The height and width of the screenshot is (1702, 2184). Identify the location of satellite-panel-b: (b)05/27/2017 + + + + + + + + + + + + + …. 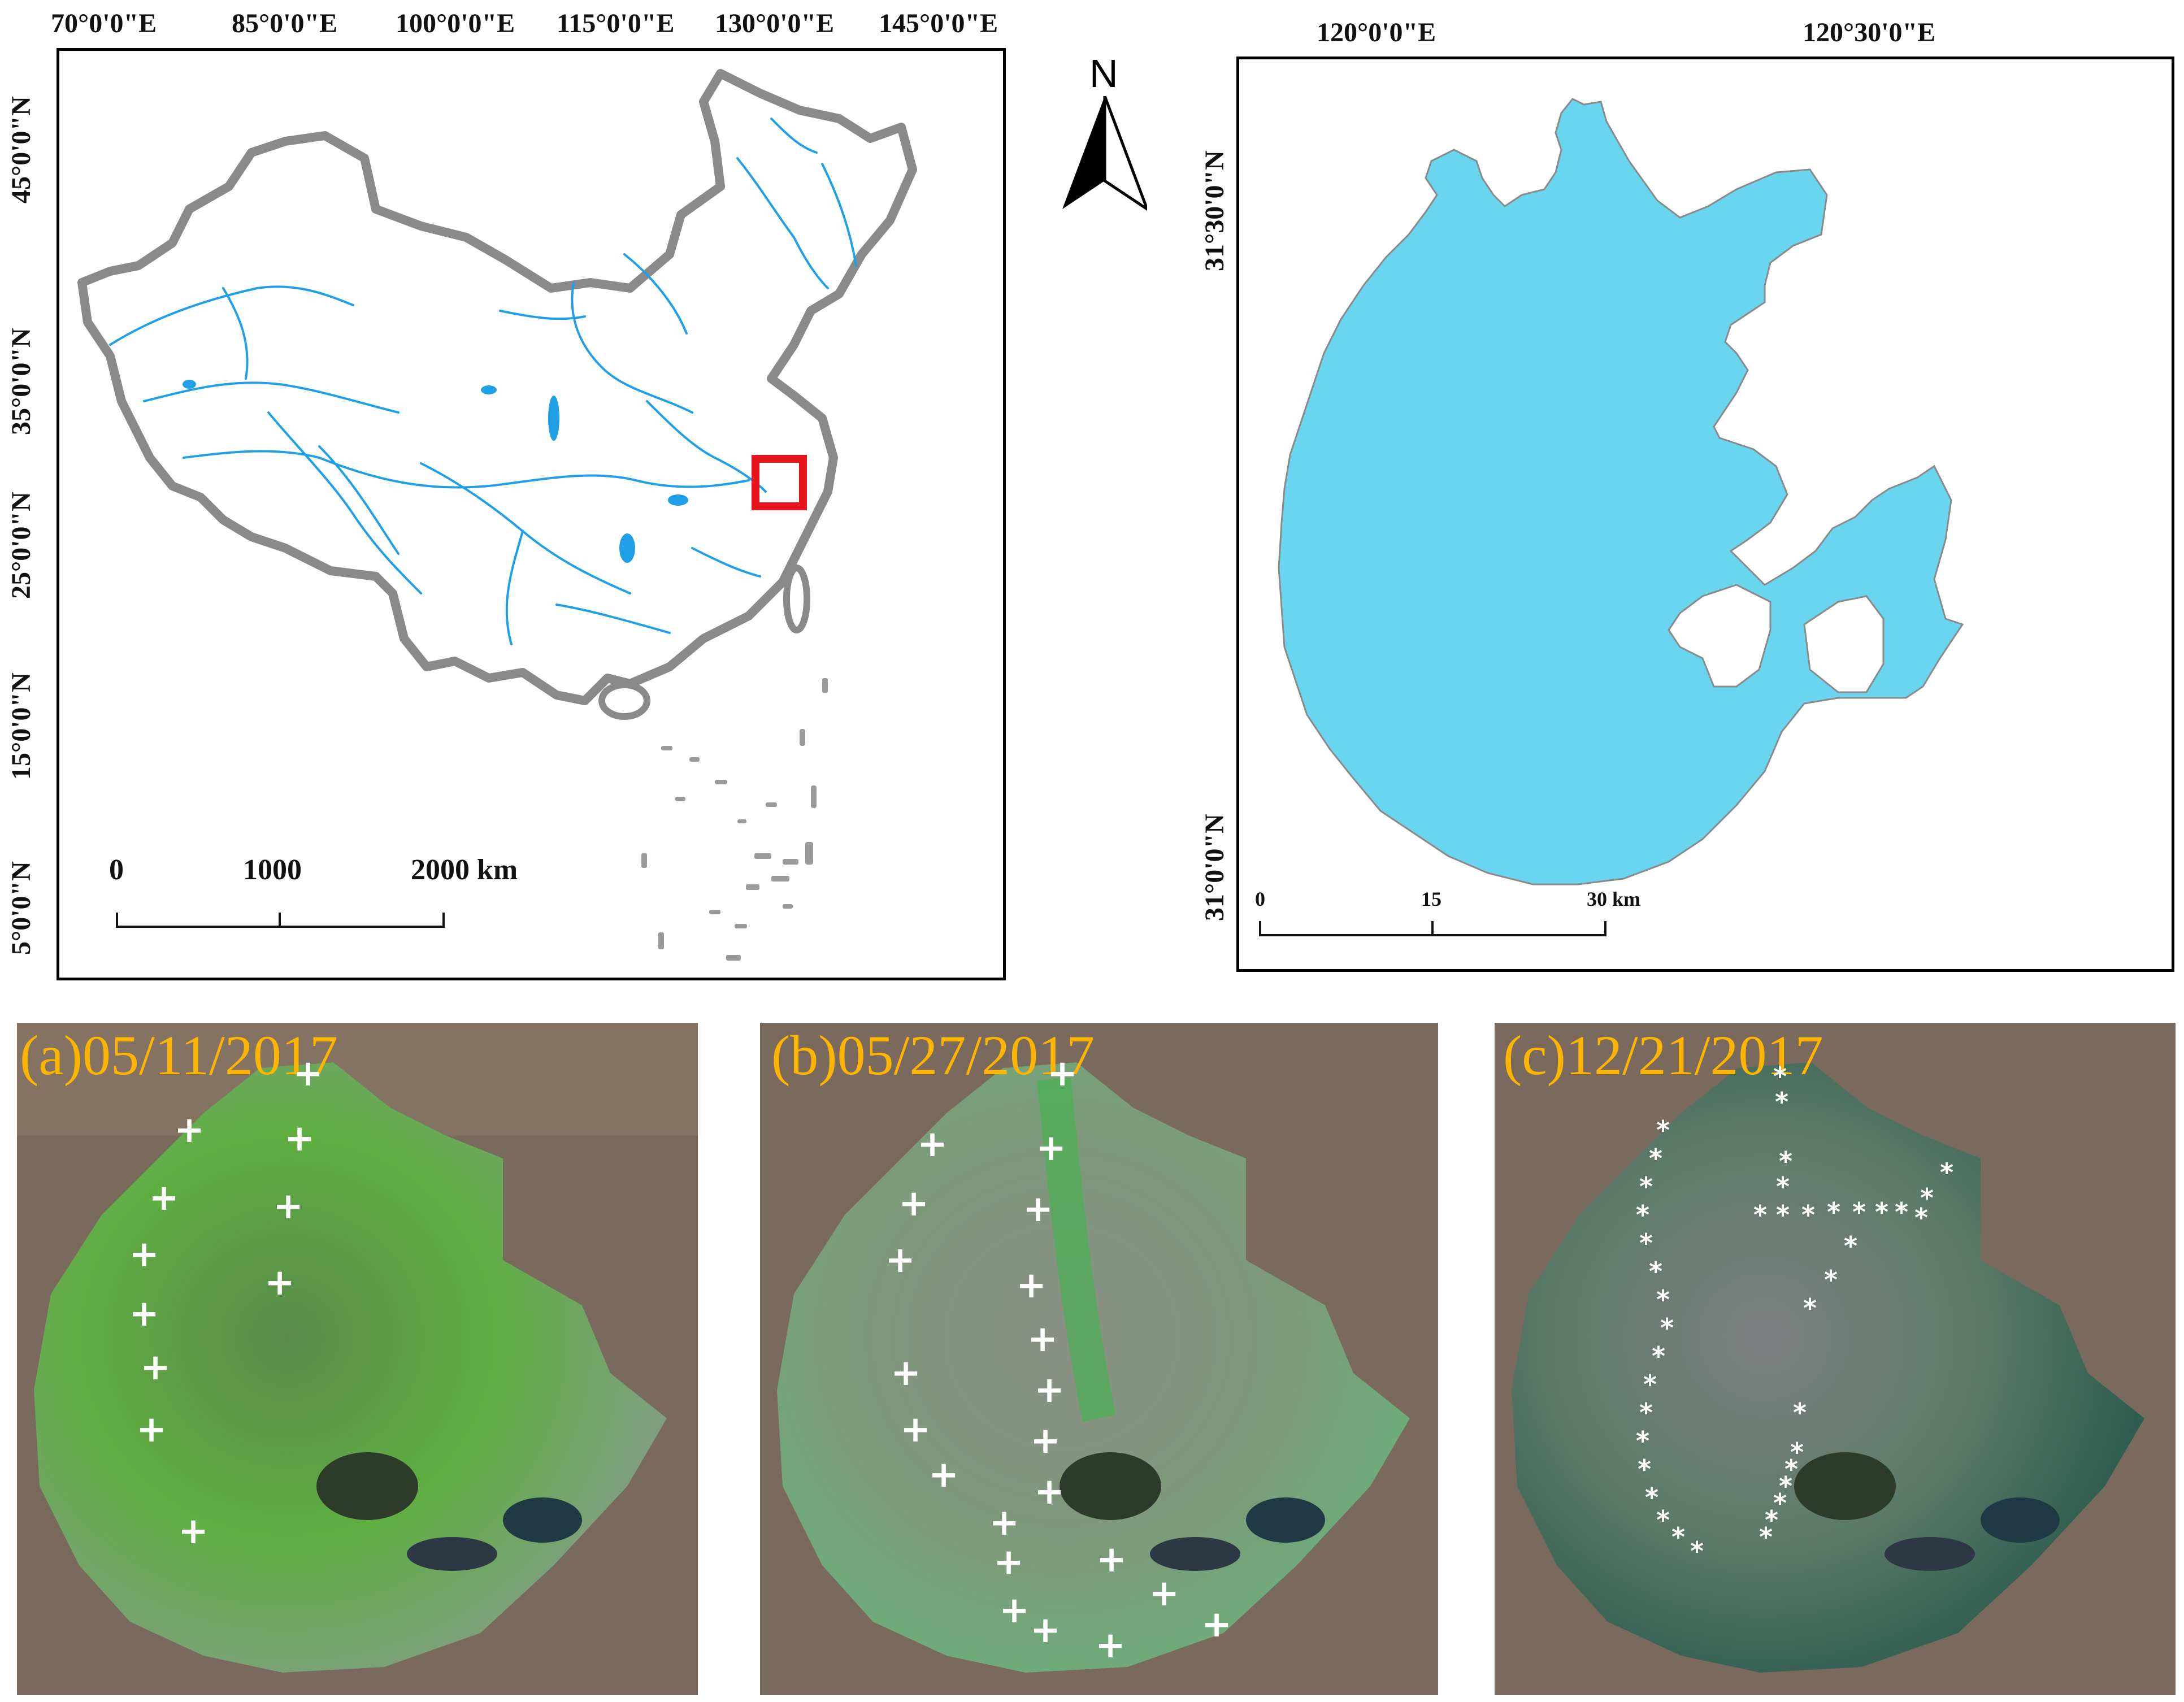
(1099, 1359).